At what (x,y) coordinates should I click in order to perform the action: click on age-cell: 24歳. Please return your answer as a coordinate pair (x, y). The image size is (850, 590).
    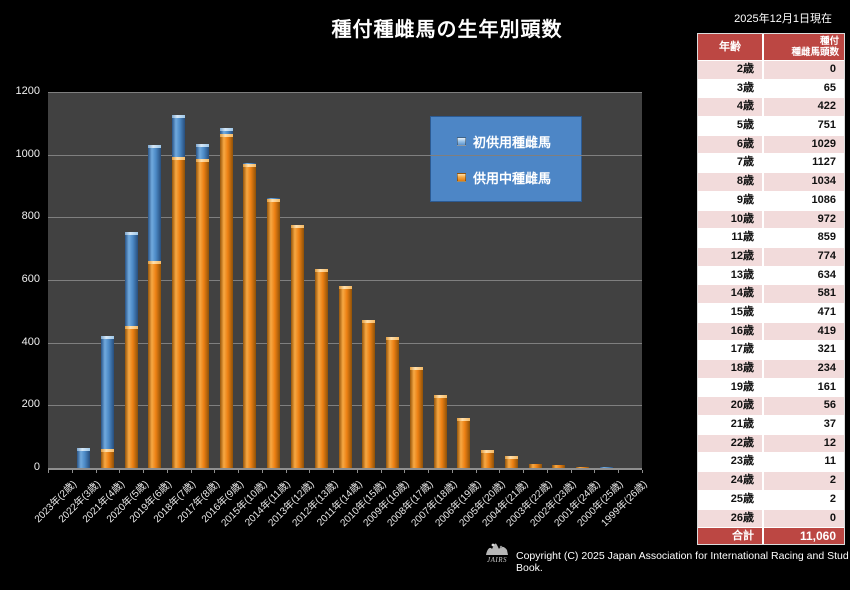
    Looking at the image, I should click on (730, 481).